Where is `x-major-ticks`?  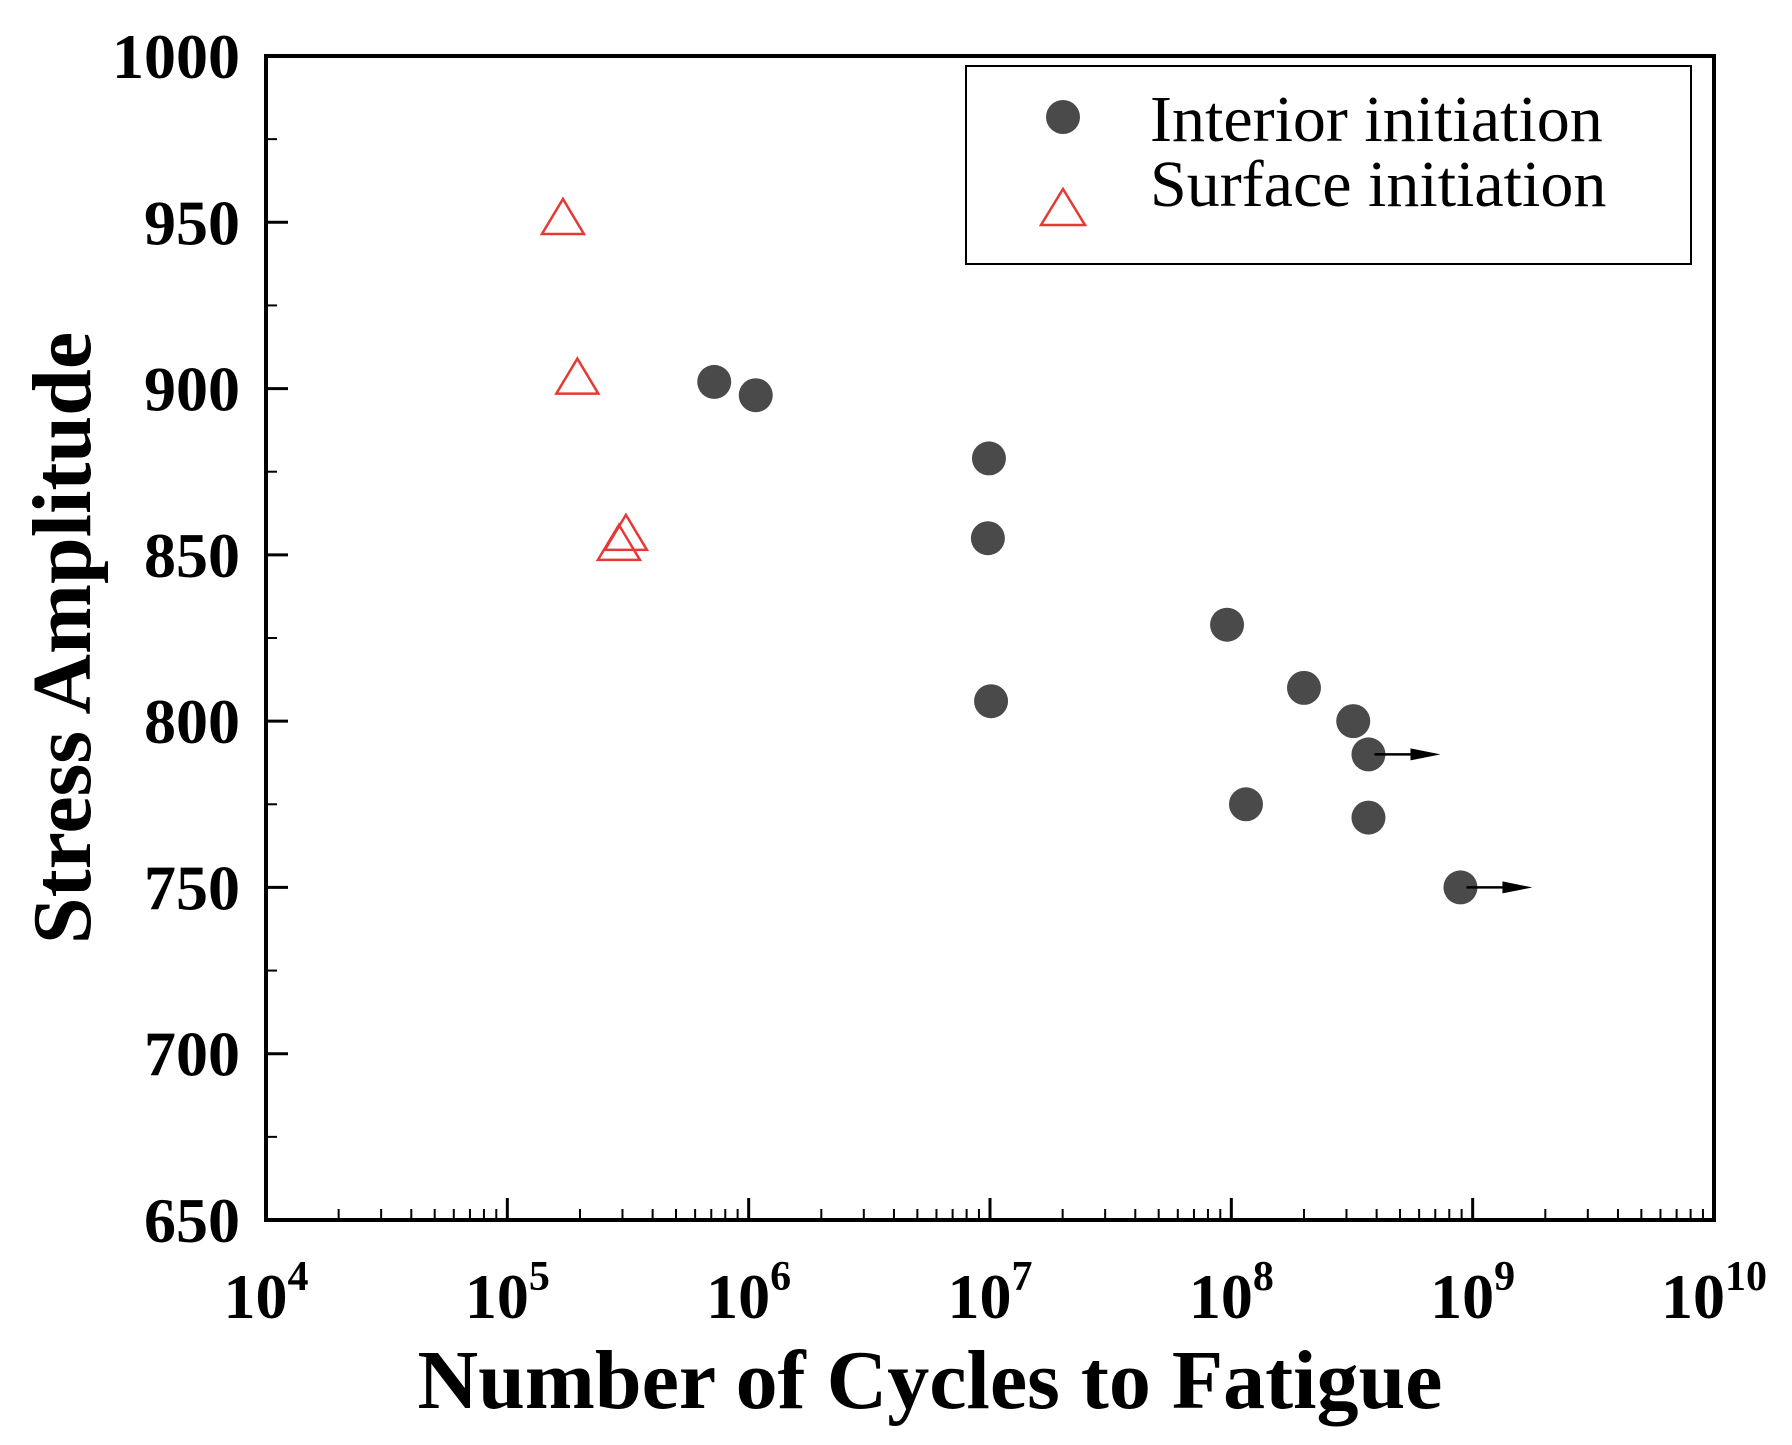 x-major-ticks is located at coordinates (990, 1209).